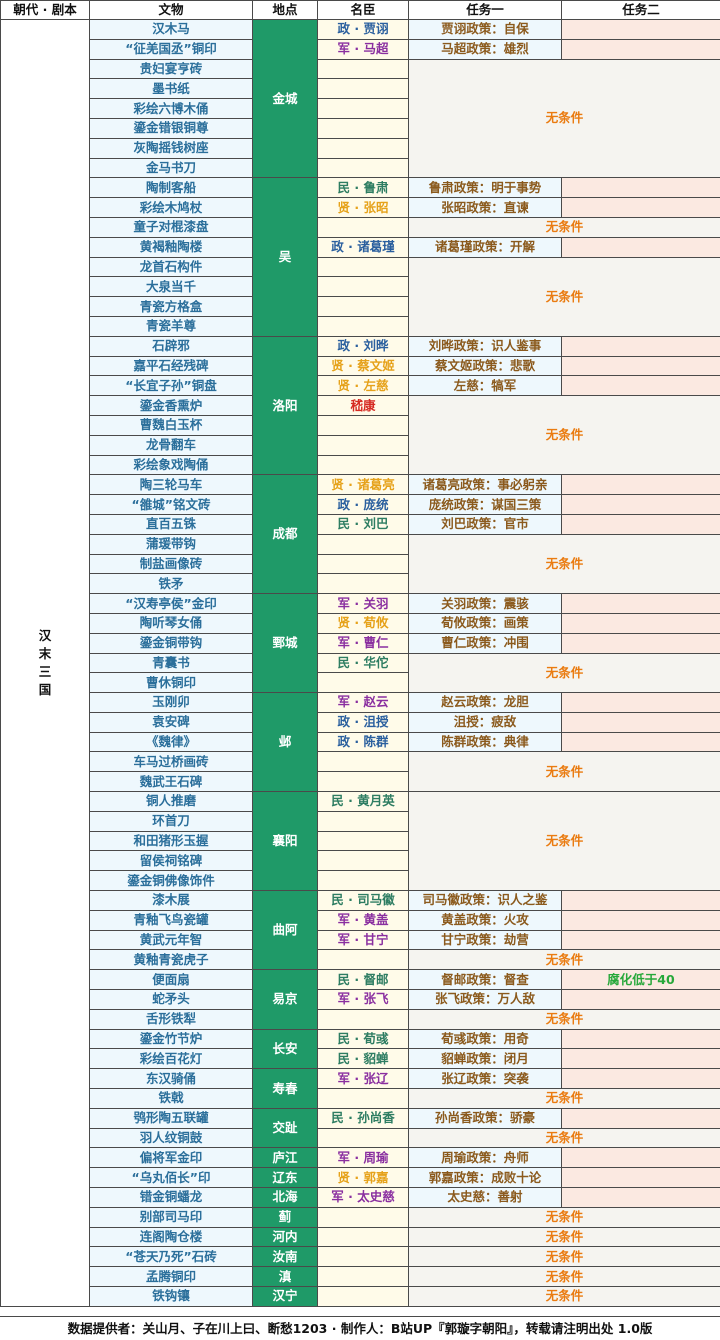 The width and height of the screenshot is (720, 1340). Describe the element at coordinates (171, 1257) in the screenshot. I see `relic-name: “苍天乃死”石砖` at that location.